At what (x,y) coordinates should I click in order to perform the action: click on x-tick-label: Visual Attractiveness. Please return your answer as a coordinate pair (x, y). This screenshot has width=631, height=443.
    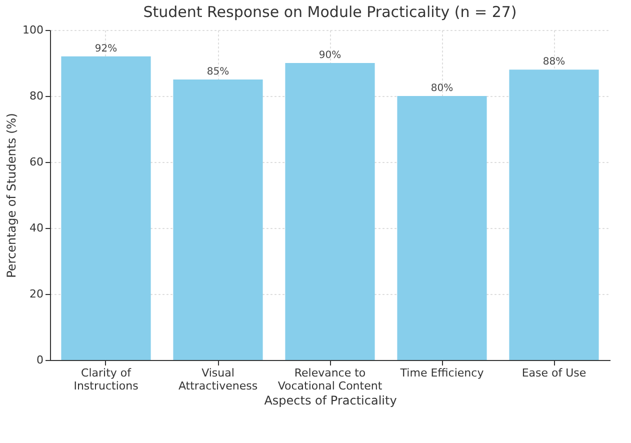
    Looking at the image, I should click on (218, 379).